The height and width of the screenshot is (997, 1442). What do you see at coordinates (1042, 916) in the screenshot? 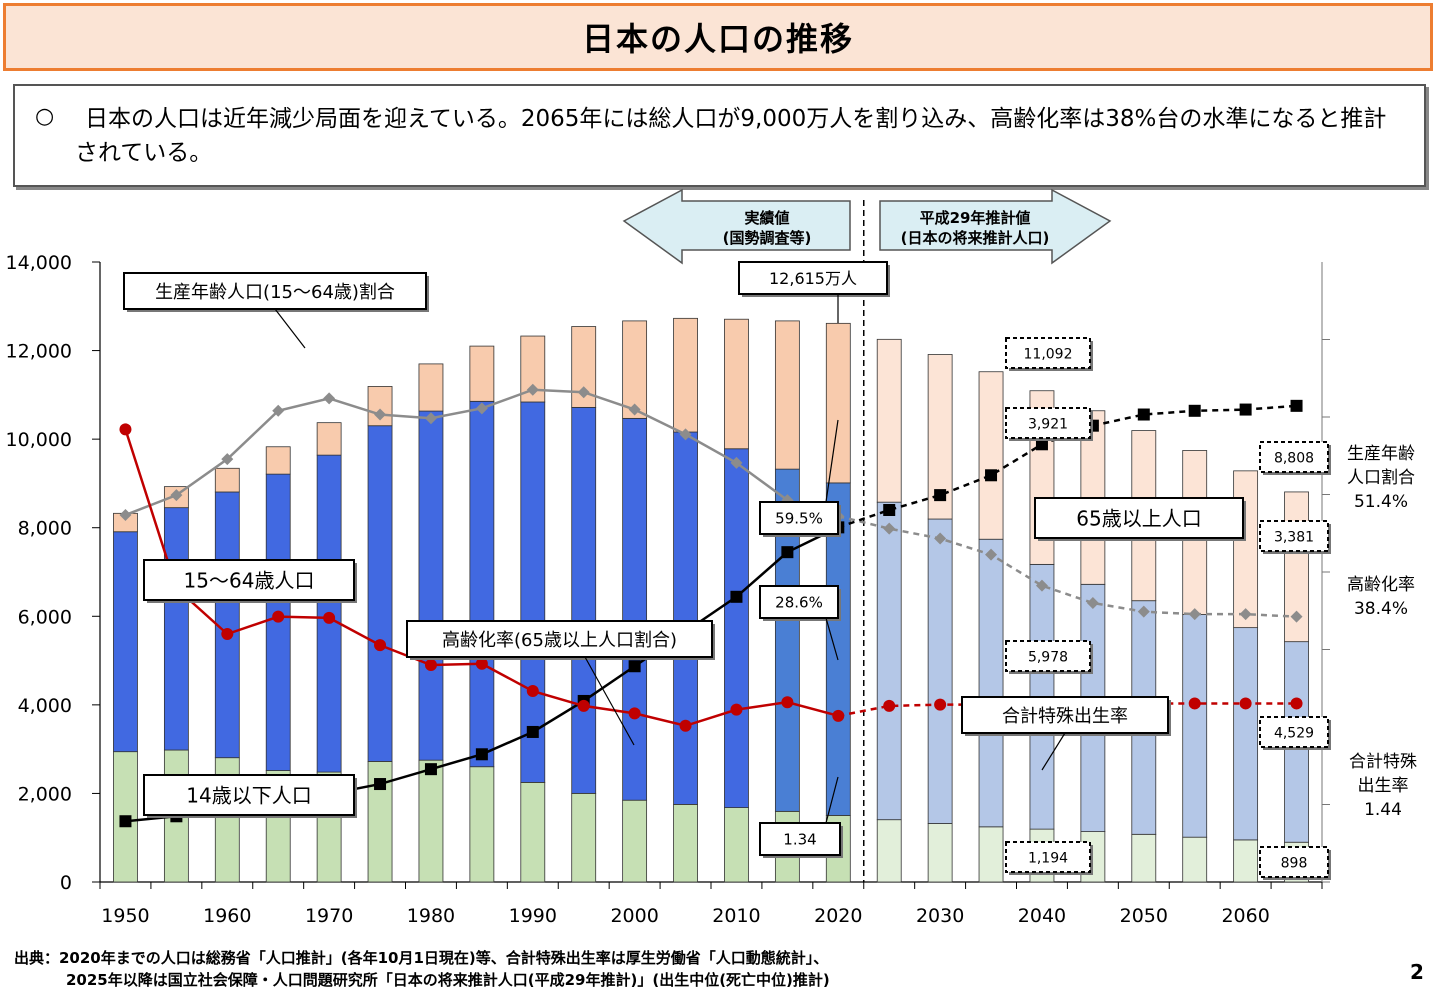
I see `x-tick-label: 2040` at bounding box center [1042, 916].